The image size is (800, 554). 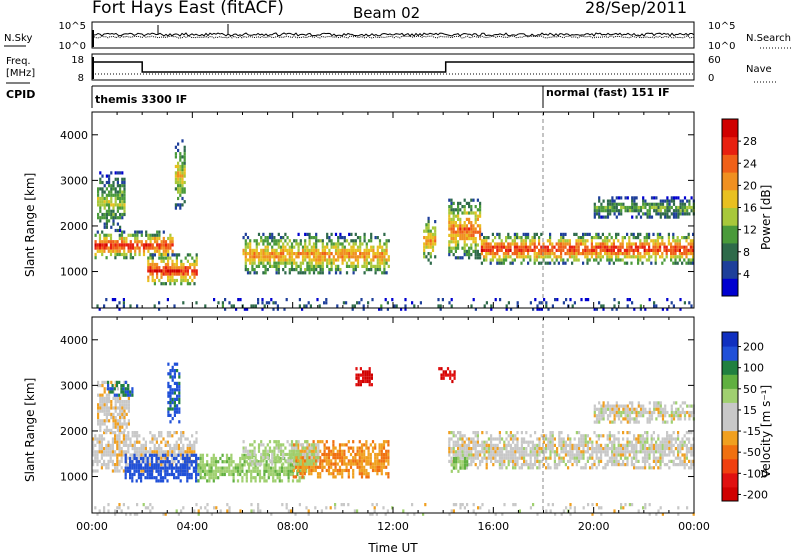 I want to click on freq-left-tick-bottom: 8, so click(x=81, y=78).